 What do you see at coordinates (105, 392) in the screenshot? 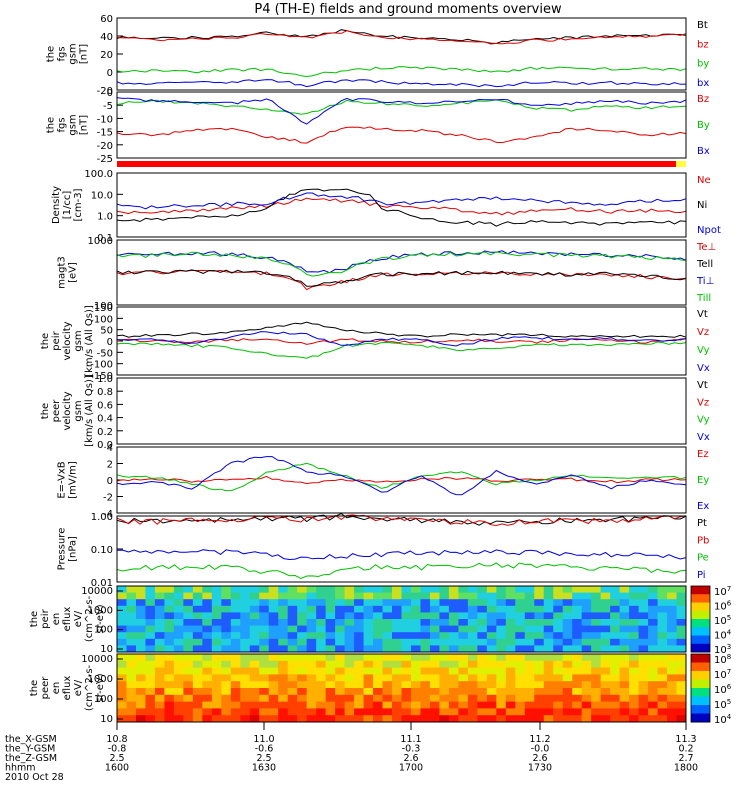
I see `y-tick-label: 0.8` at bounding box center [105, 392].